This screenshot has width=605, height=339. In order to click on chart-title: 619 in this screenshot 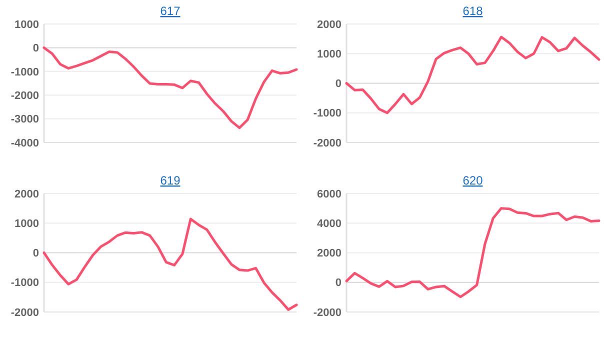, I will do `click(170, 181)`.